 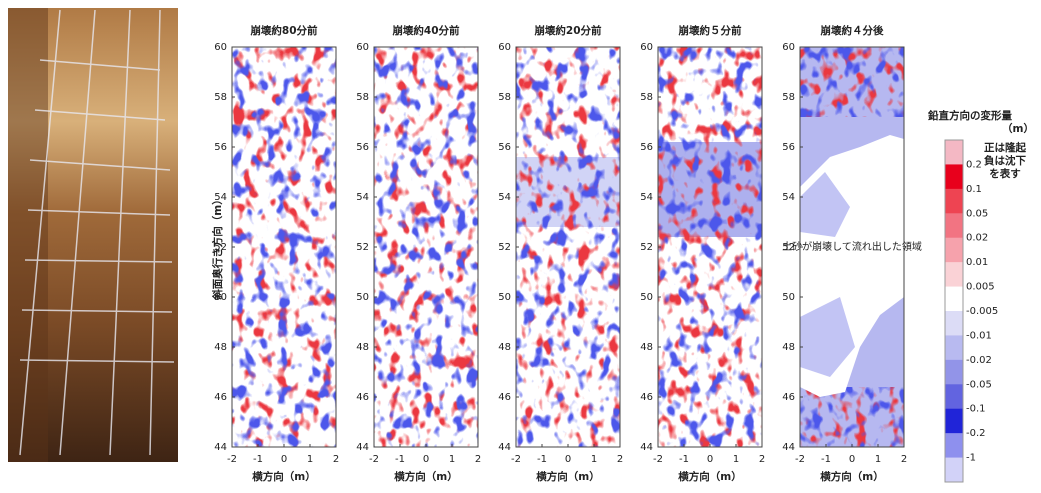 I want to click on y-axis-label: 斜面奥行き方向（m）, so click(x=217, y=247).